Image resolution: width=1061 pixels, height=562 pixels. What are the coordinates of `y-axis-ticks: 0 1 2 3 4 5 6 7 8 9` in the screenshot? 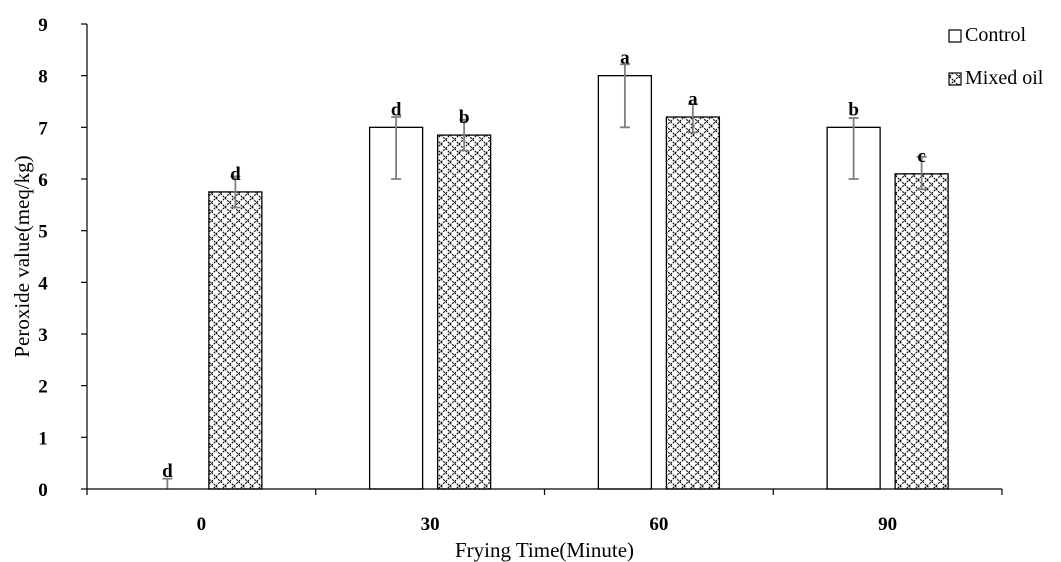 It's located at (62, 258).